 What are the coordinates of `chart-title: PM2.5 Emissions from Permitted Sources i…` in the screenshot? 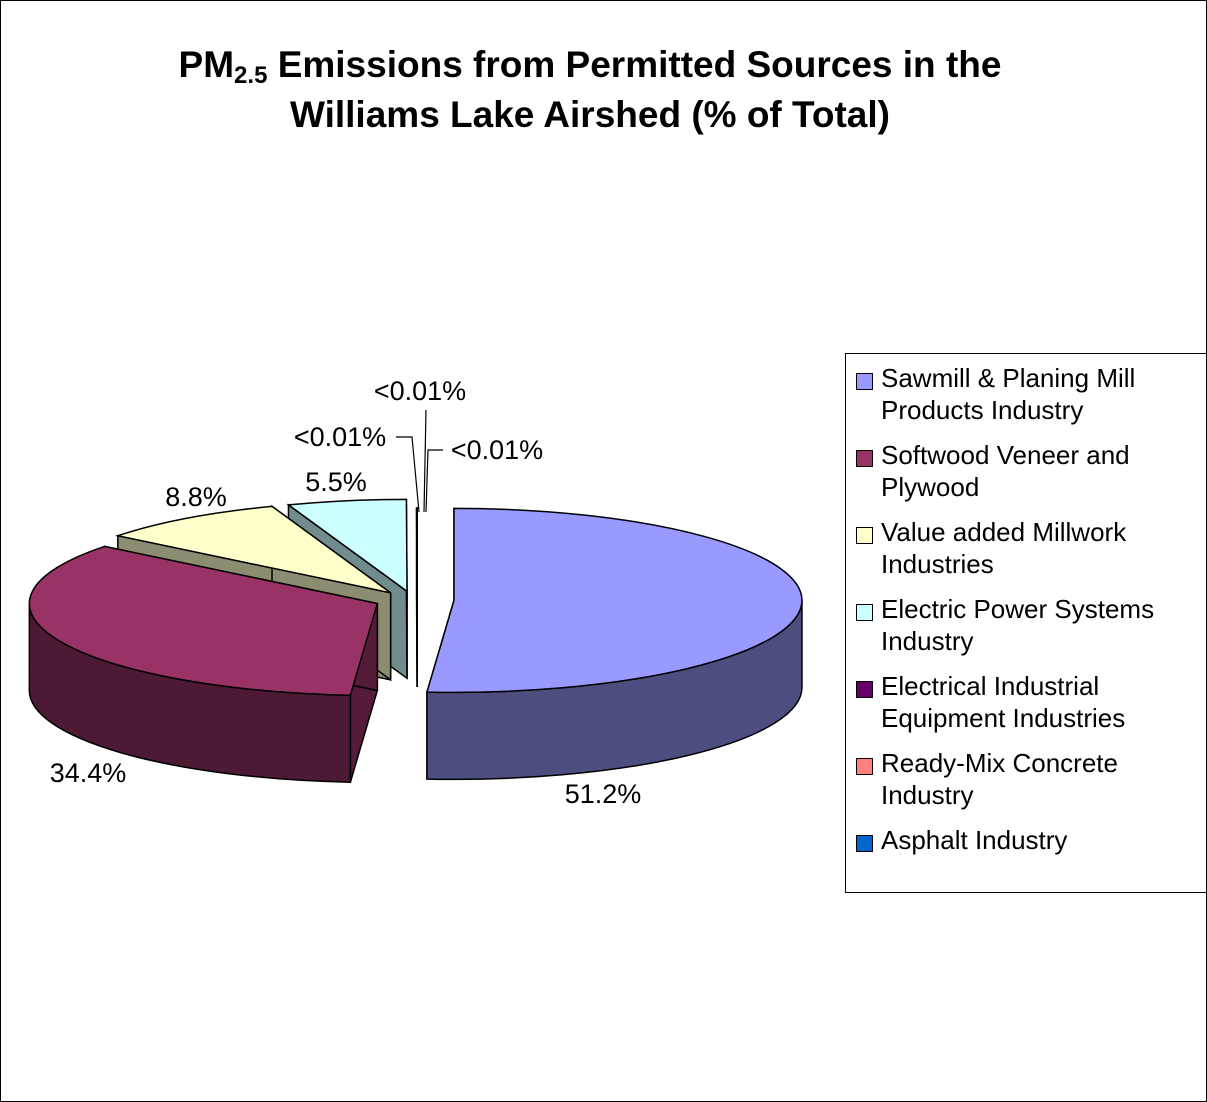 It's located at (590, 90).